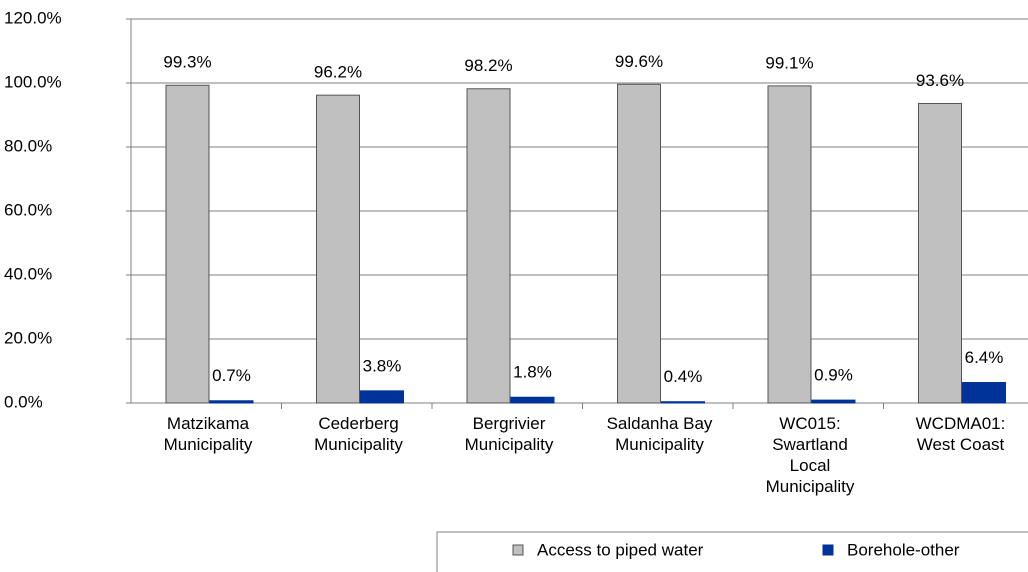 Image resolution: width=1028 pixels, height=572 pixels. Describe the element at coordinates (28, 337) in the screenshot. I see `y-tick-label: 20.0%` at that location.